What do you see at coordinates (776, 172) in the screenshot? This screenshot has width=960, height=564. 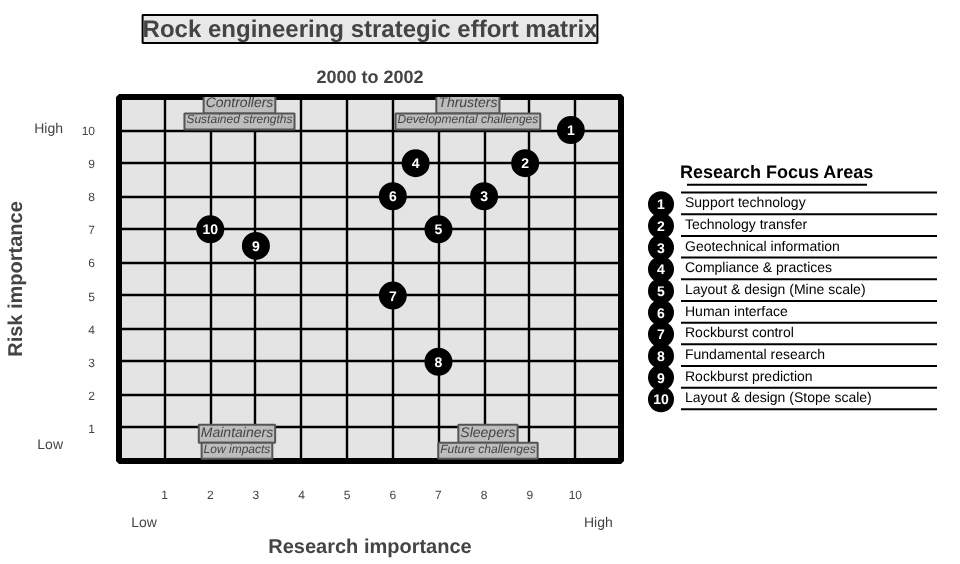 I see `legend-title: Research Focus Areas` at bounding box center [776, 172].